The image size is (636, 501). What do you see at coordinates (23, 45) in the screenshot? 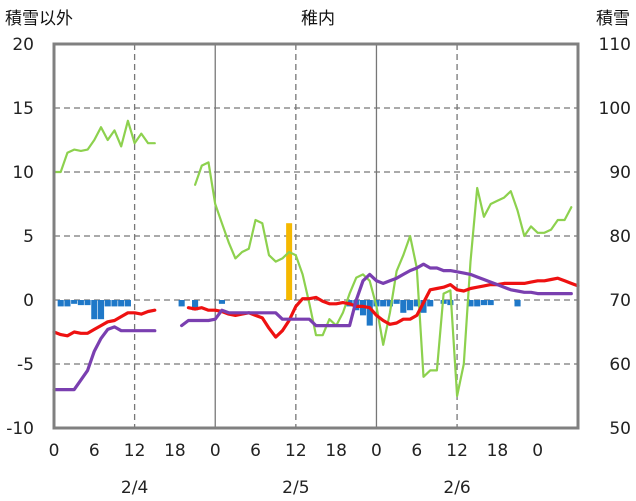
I see `left-tick-label: 20` at bounding box center [23, 45].